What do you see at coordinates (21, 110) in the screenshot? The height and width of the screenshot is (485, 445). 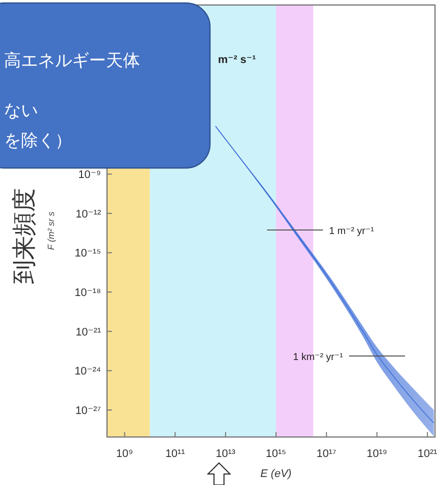 I see `text: ない` at bounding box center [21, 110].